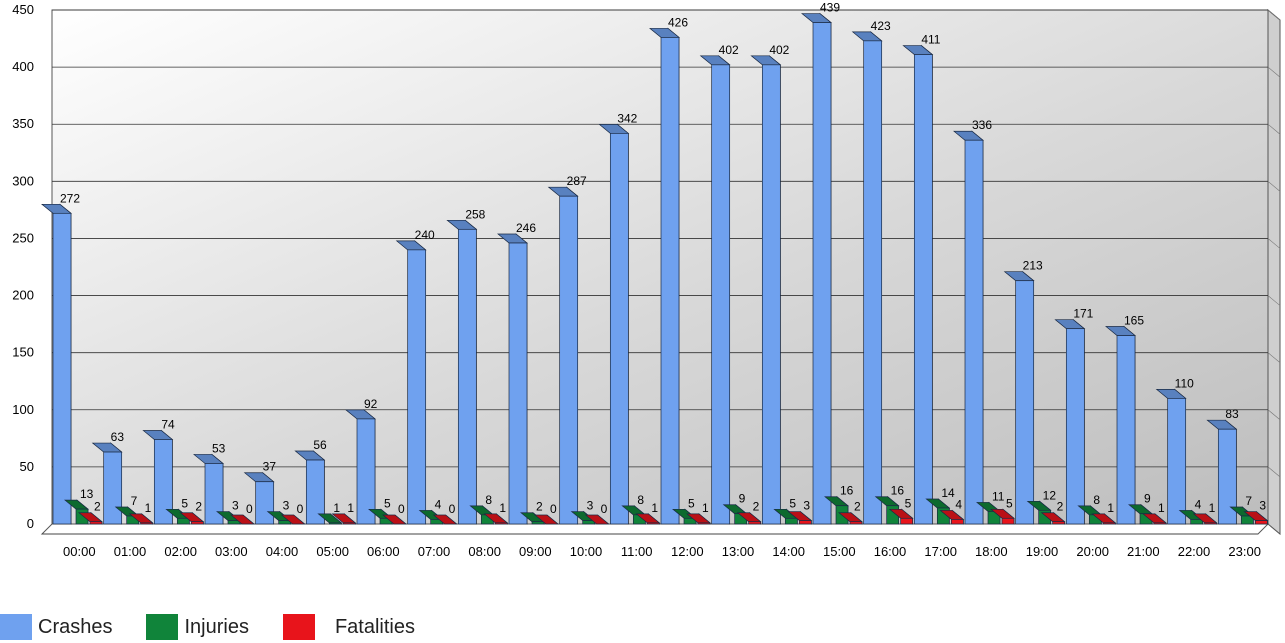 This screenshot has height=643, width=1285. Describe the element at coordinates (180, 551) in the screenshot. I see `x-tick-label: 02:00` at that location.